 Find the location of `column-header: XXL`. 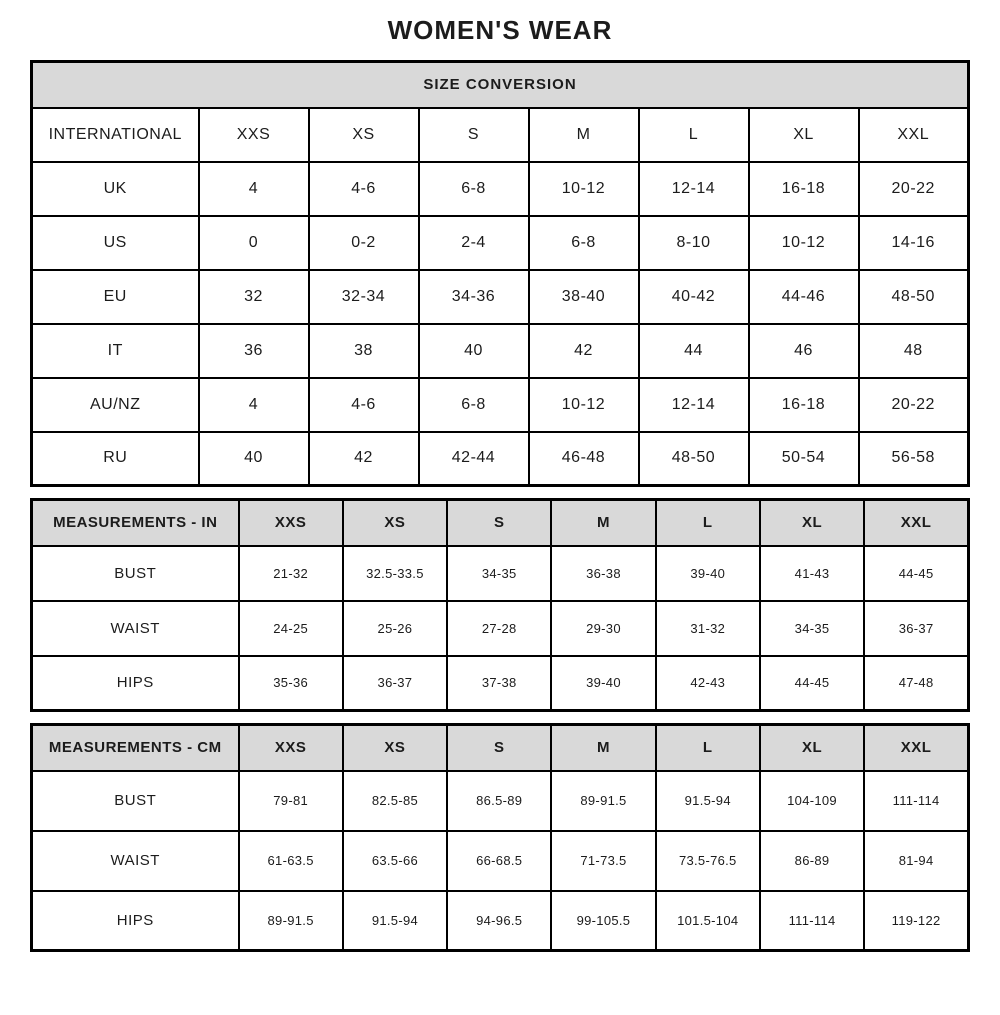

column-header: XXL is located at coordinates (916, 522).